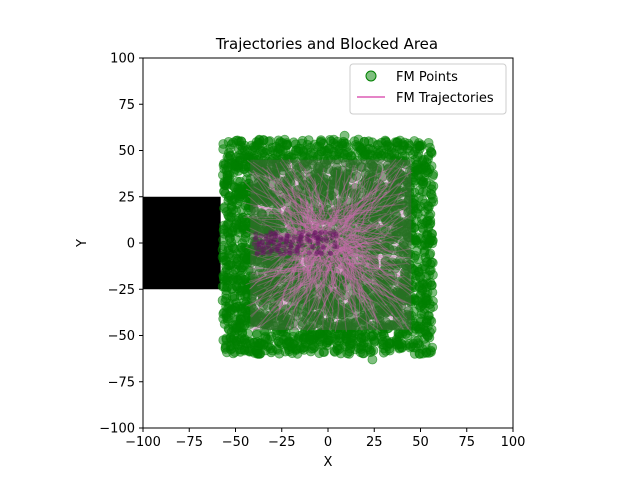 Image resolution: width=640 pixels, height=480 pixels. Describe the element at coordinates (427, 77) in the screenshot. I see `legend-label-fm-points: FM Points` at that location.